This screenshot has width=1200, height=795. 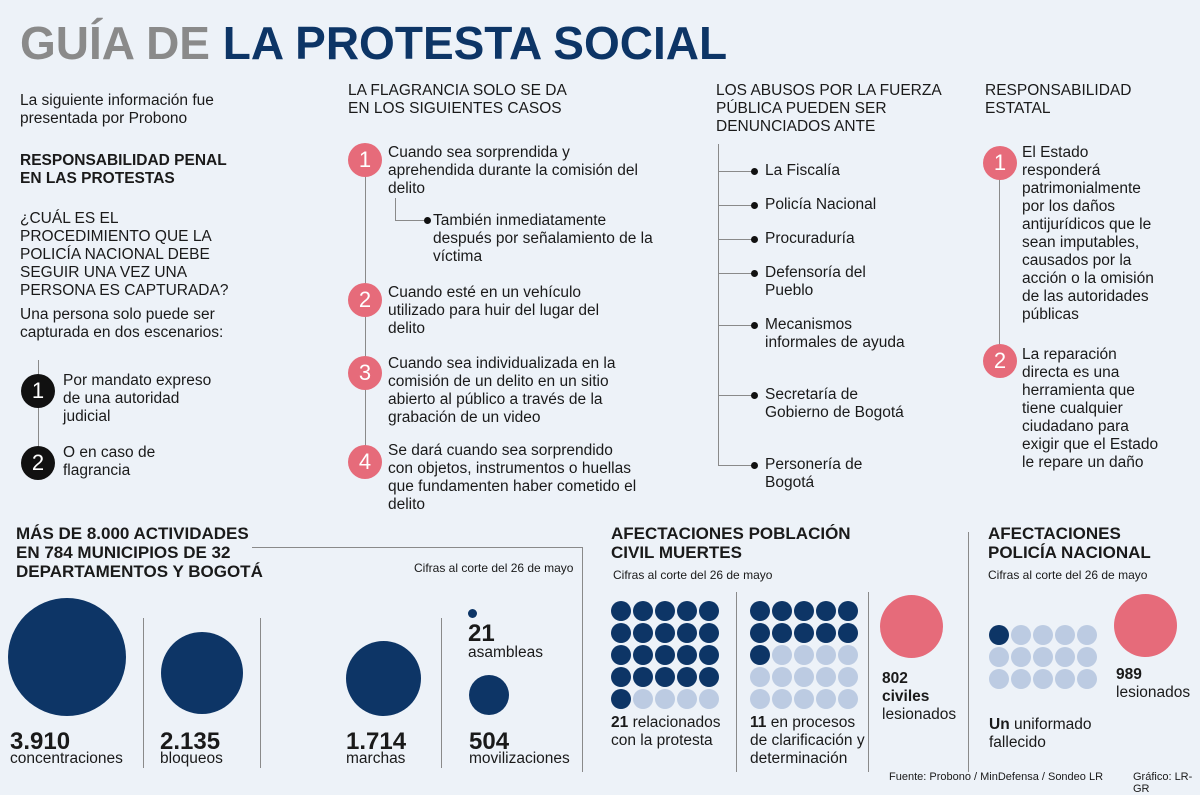 What do you see at coordinates (481, 633) in the screenshot?
I see `value-asambleas: 21` at bounding box center [481, 633].